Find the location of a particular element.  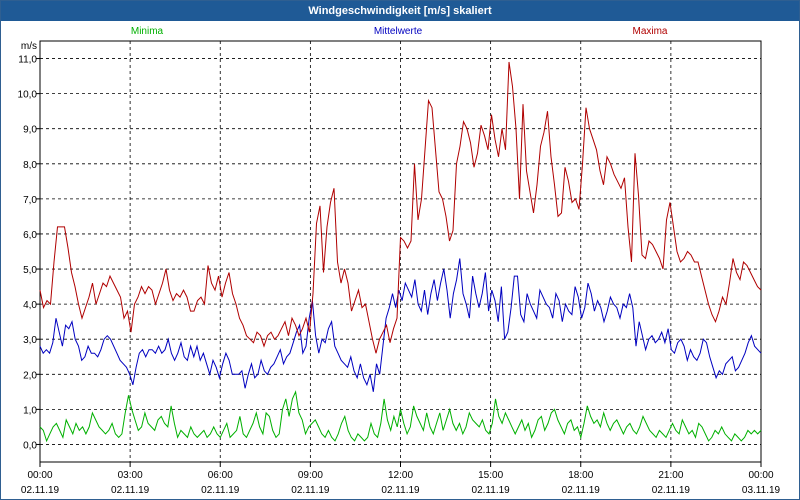

y-tick-label: 11,0 is located at coordinates (27, 60).